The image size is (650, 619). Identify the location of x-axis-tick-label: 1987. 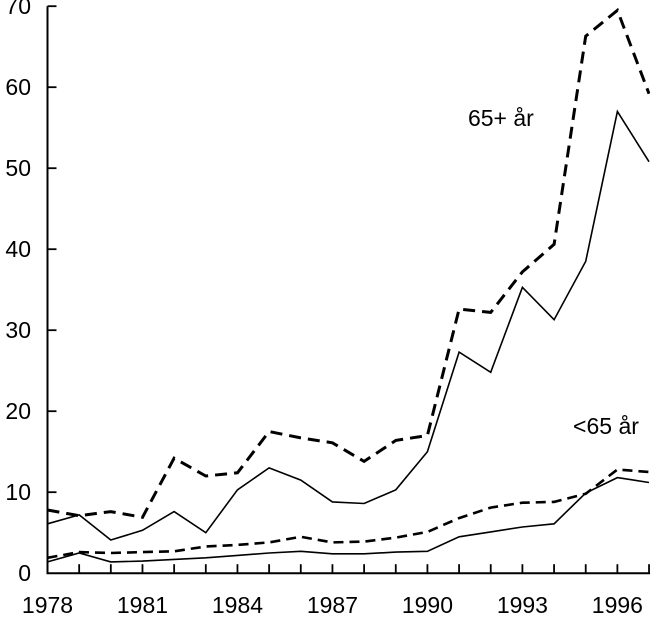
(332, 605).